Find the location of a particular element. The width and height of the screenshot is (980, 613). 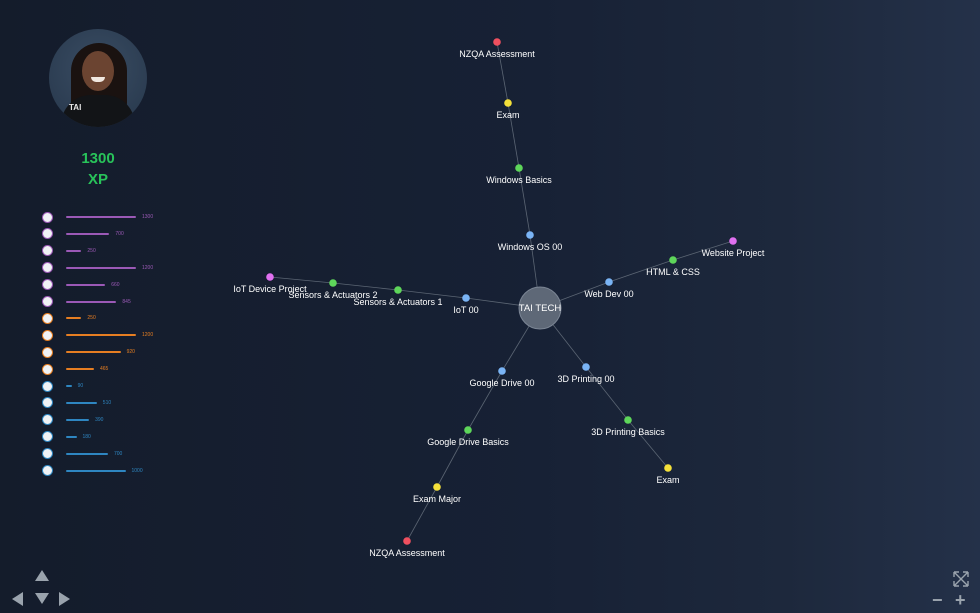

skill-value: 90 is located at coordinates (80, 386).